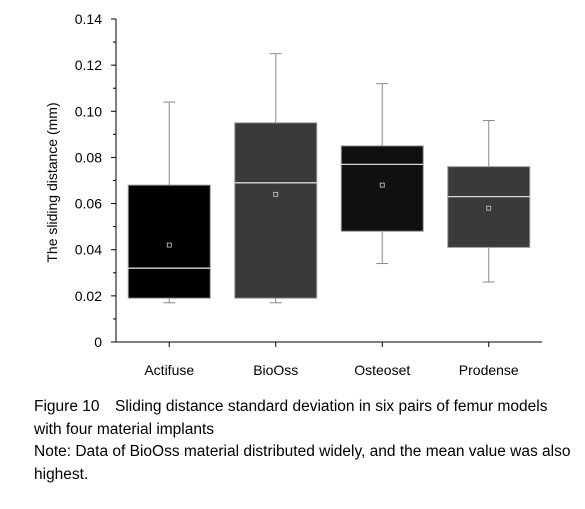 The width and height of the screenshot is (585, 509). I want to click on box-biooss, so click(276, 178).